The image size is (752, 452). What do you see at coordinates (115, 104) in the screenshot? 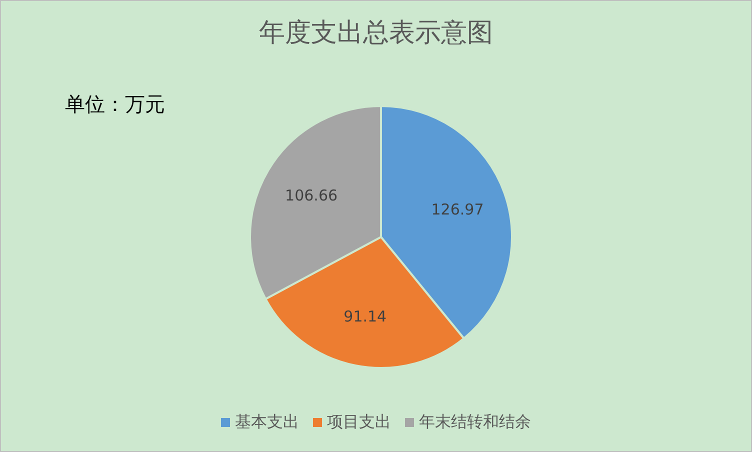
I see `unit-note: 单位：万元` at bounding box center [115, 104].